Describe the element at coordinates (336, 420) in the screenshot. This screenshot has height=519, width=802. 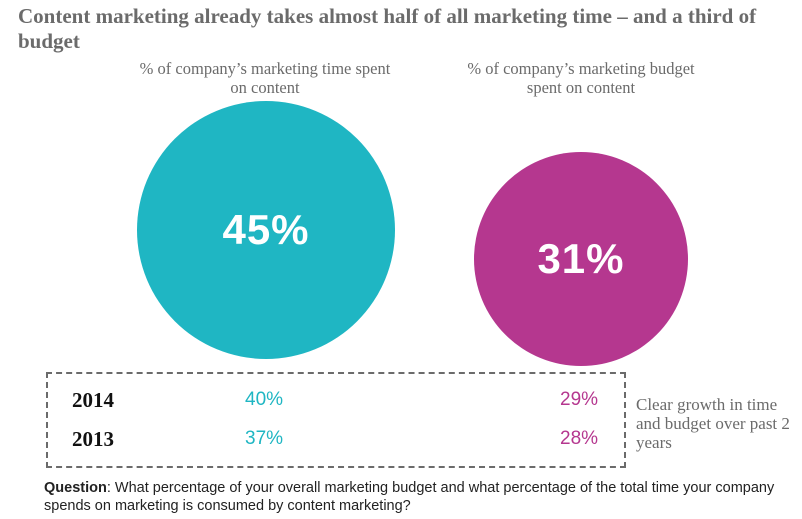
I see `history-table: 2014 40% 29% 2013 37% 28%` at that location.